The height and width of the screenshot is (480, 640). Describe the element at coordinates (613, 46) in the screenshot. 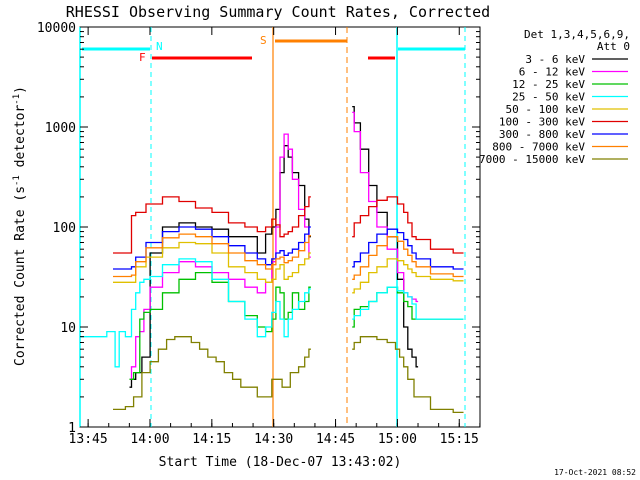

I see `legend-header-2: Att 0` at that location.